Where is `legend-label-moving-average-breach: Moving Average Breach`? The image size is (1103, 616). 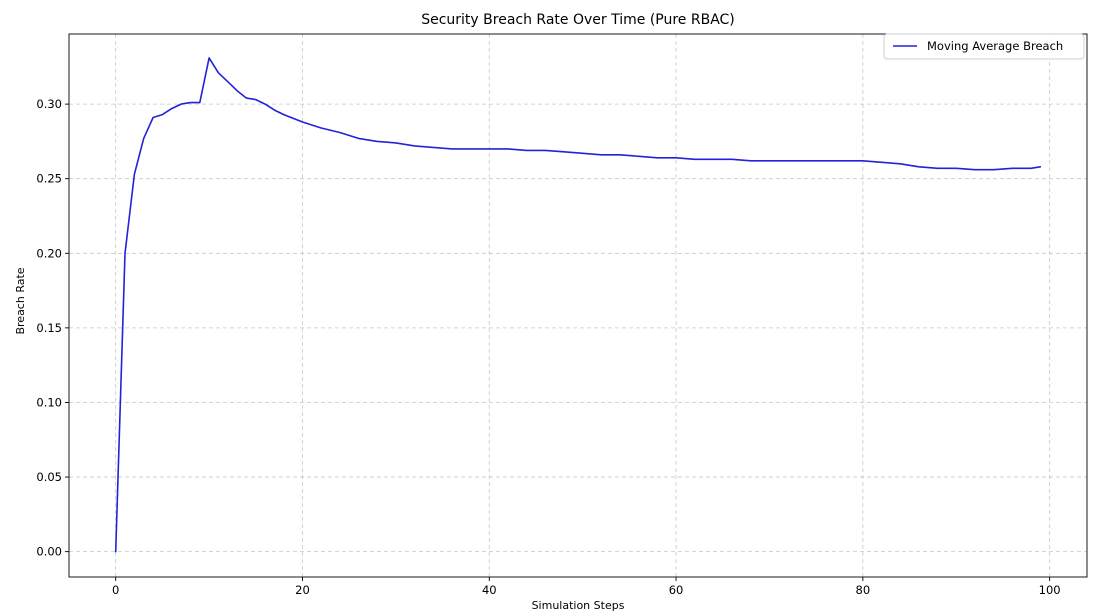 legend-label-moving-average-breach: Moving Average Breach is located at coordinates (995, 46).